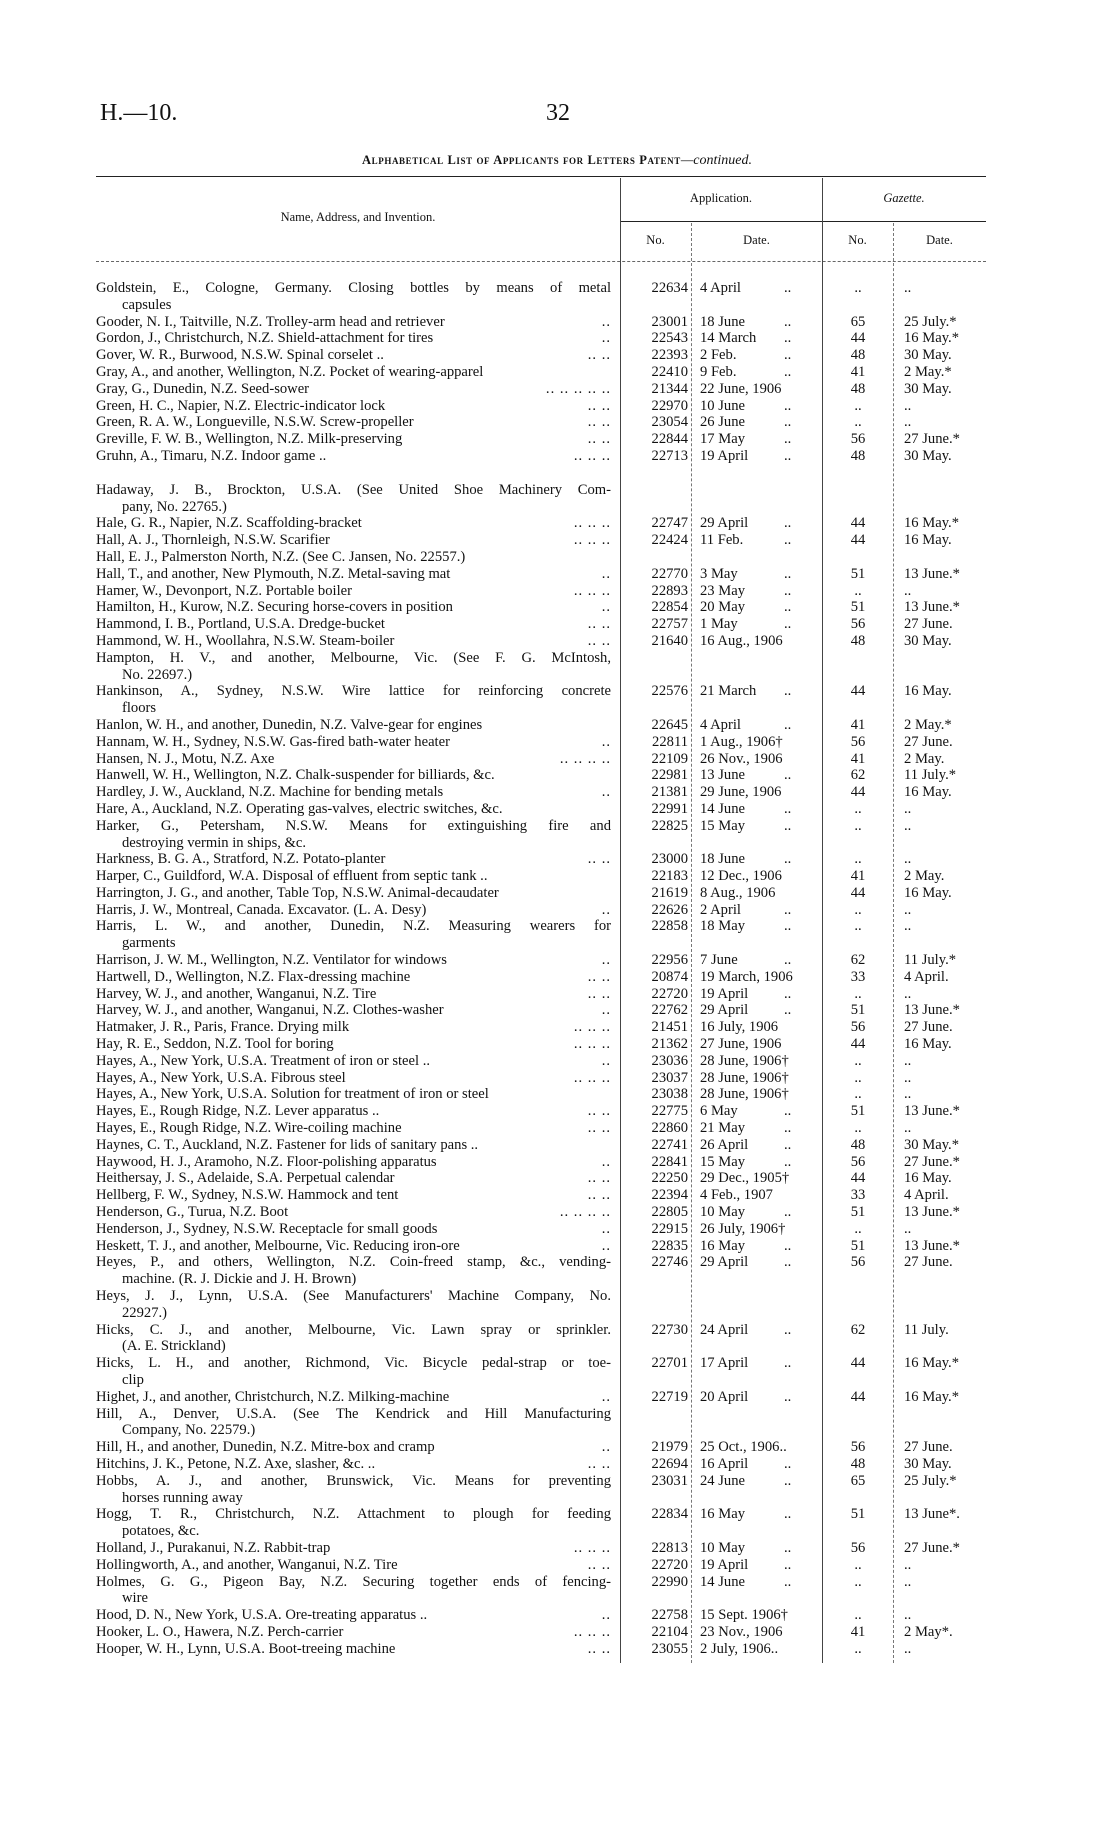 The width and height of the screenshot is (1114, 1841). What do you see at coordinates (669, 993) in the screenshot?
I see `application-number: 22720` at bounding box center [669, 993].